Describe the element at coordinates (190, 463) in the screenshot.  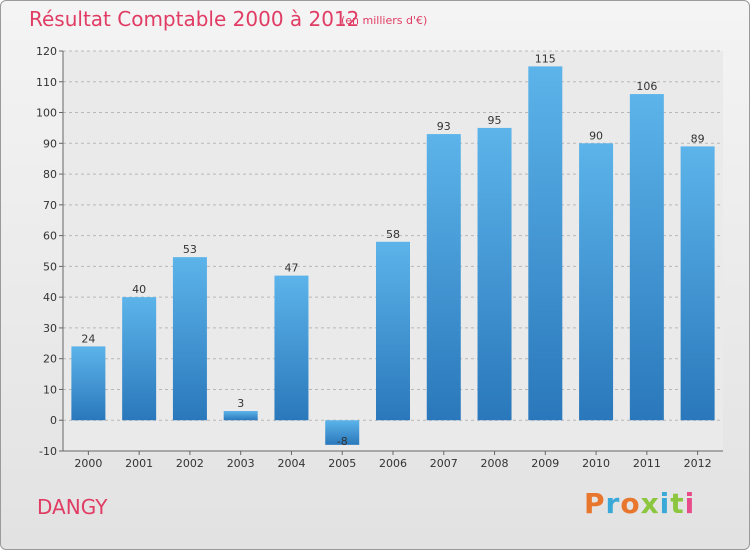
I see `x-tick-label: 2002` at that location.